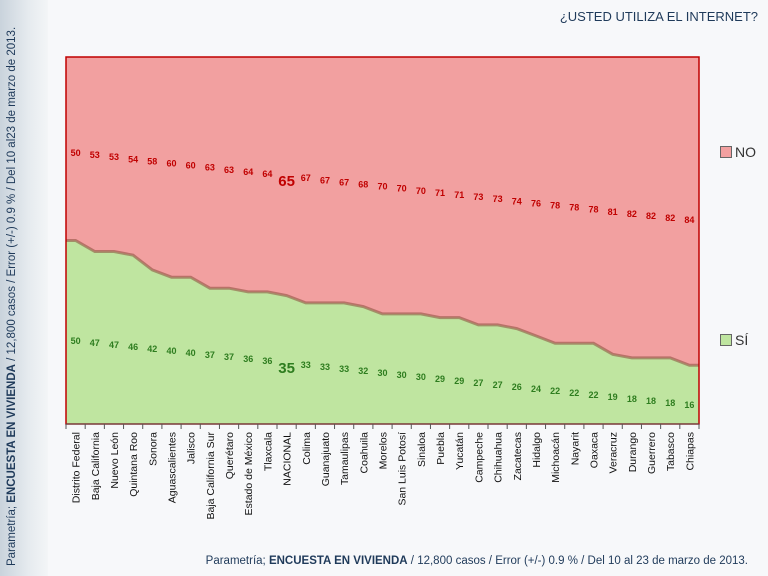 The width and height of the screenshot is (768, 576). What do you see at coordinates (734, 340) in the screenshot?
I see `legend-si: SÍ` at bounding box center [734, 340].